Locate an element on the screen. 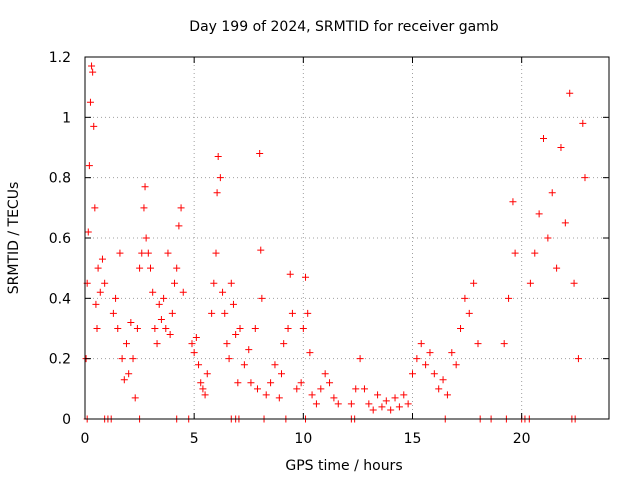 This screenshot has width=640, height=480. x-tick-label: 10 is located at coordinates (303, 439).